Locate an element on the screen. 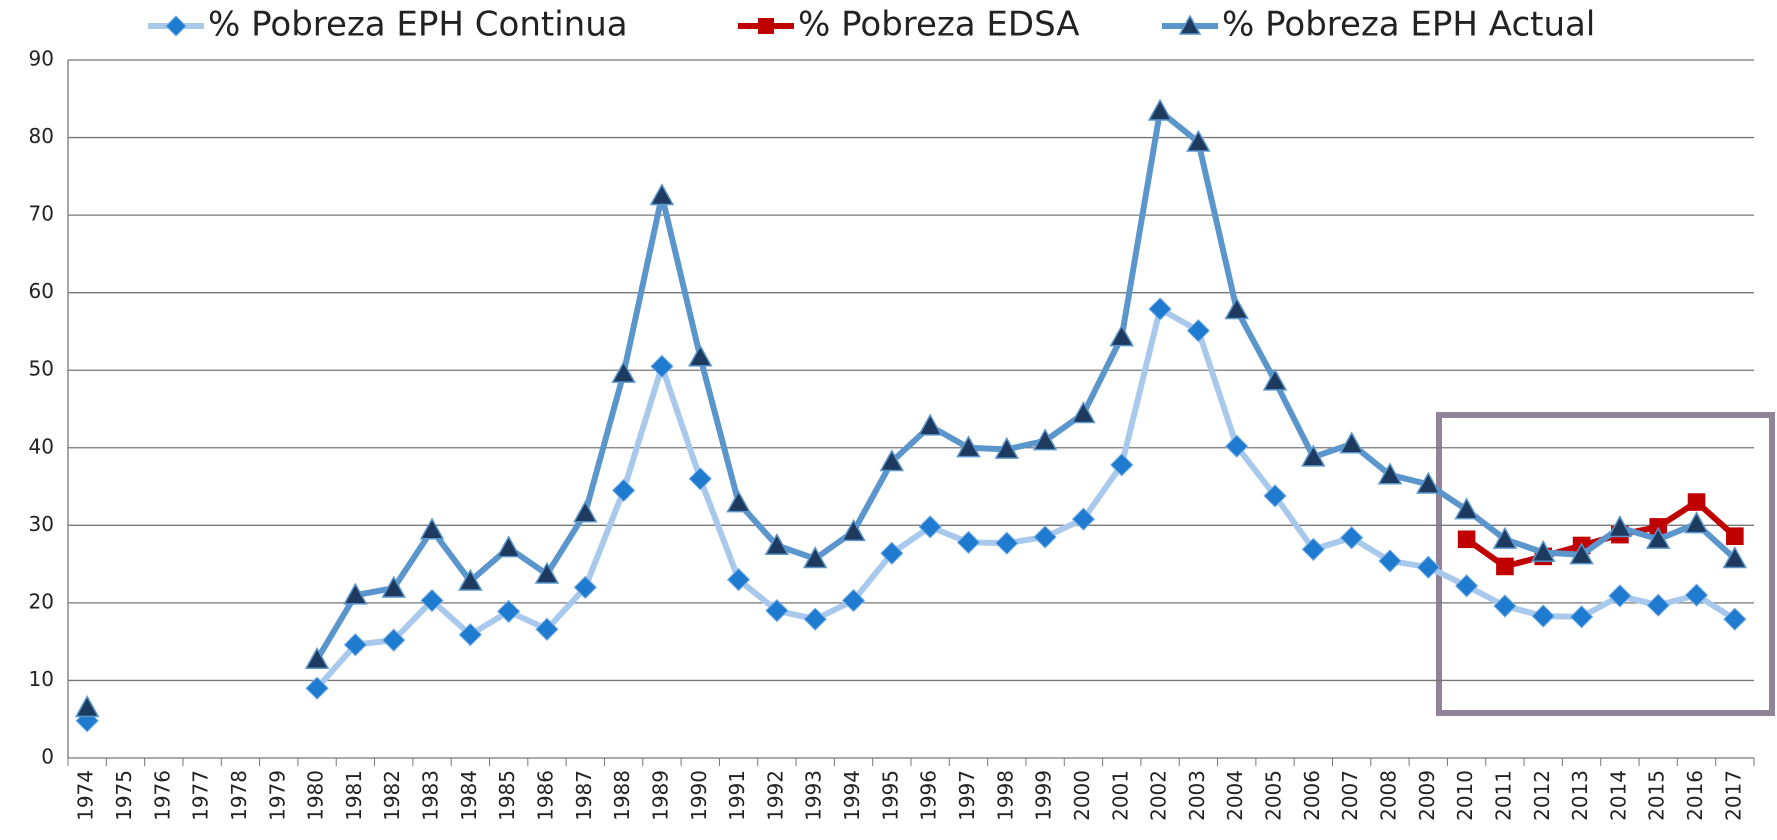 Image resolution: width=1777 pixels, height=840 pixels. y-tick-label: 70 is located at coordinates (41, 214).